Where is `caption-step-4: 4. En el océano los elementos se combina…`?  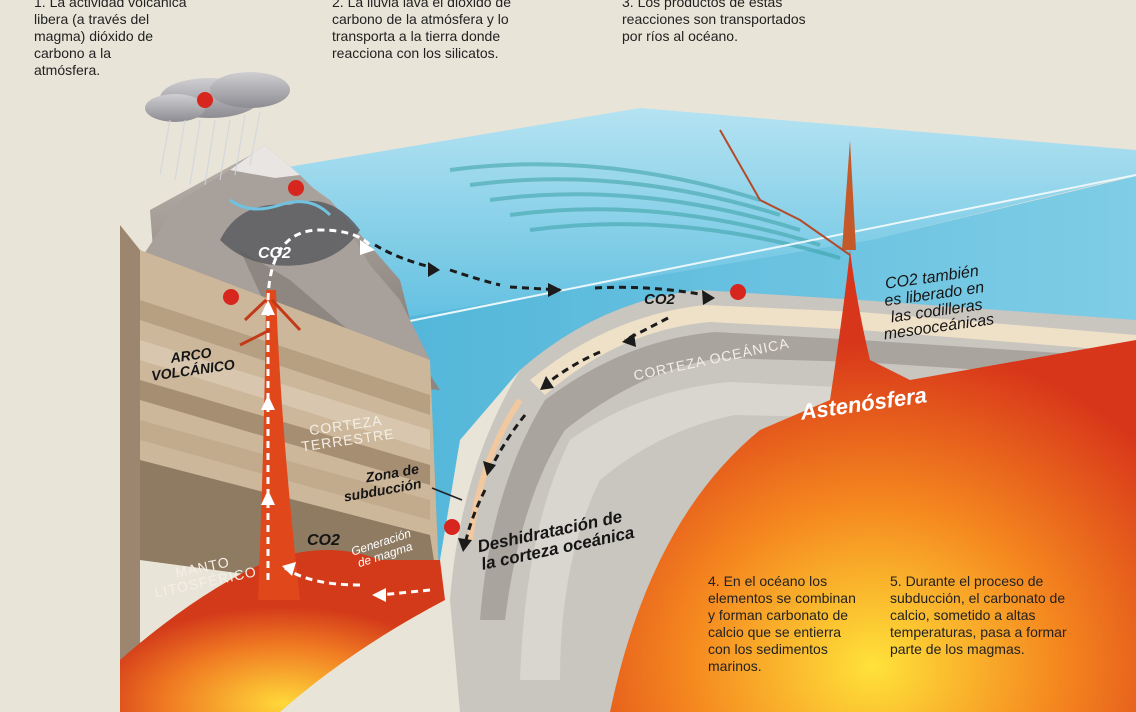
caption-step-4: 4. En el océano los elementos se combina… is located at coordinates (782, 623).